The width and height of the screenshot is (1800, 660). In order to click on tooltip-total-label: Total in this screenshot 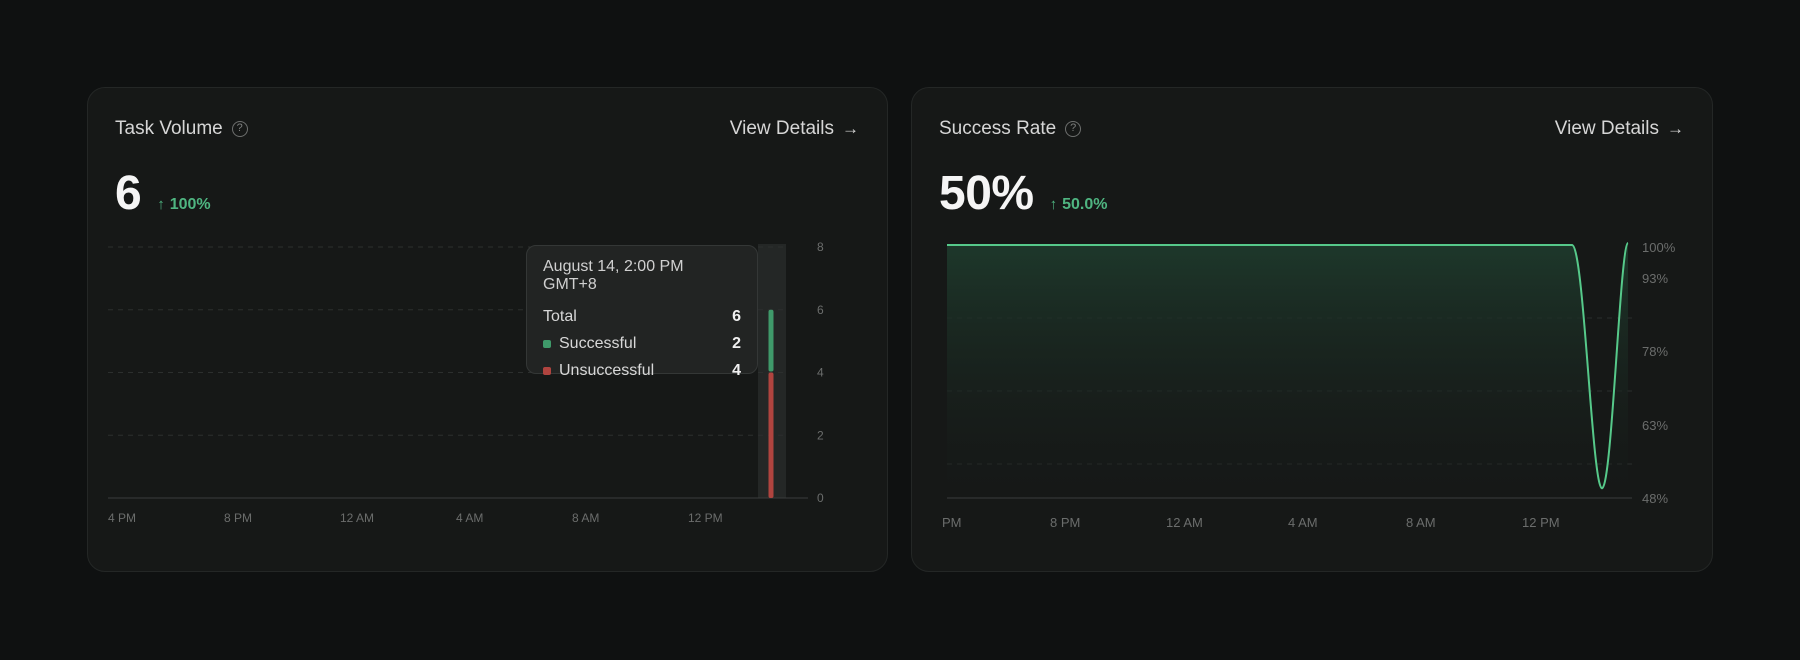, I will do `click(560, 316)`.